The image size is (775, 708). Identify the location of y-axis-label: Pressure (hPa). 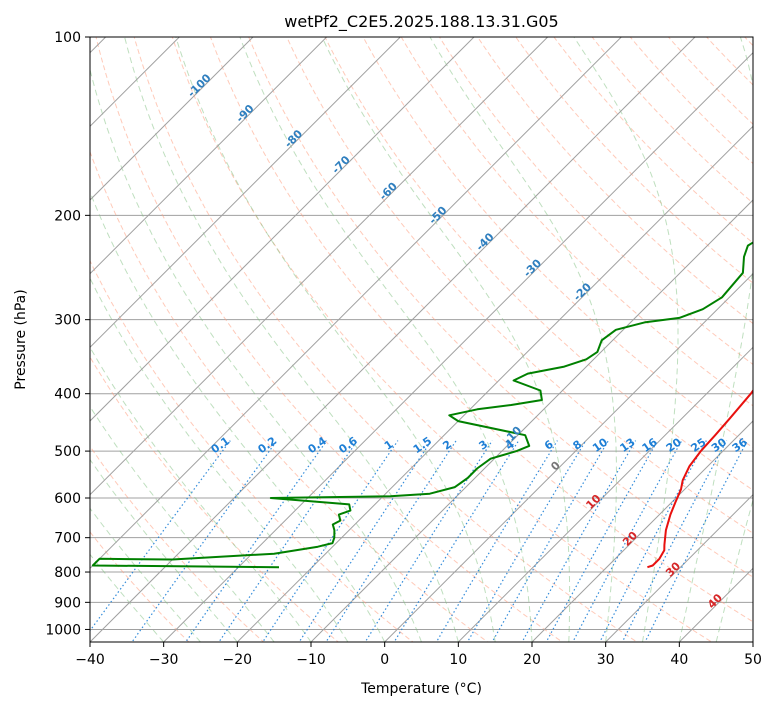
(21, 339).